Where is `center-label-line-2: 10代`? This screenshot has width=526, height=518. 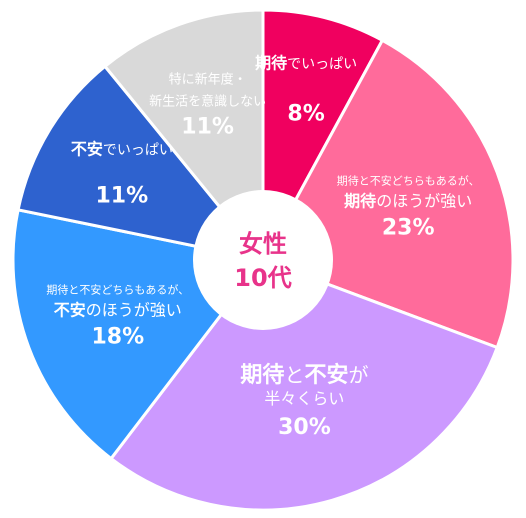
center-label-line-2: 10代 is located at coordinates (262, 278).